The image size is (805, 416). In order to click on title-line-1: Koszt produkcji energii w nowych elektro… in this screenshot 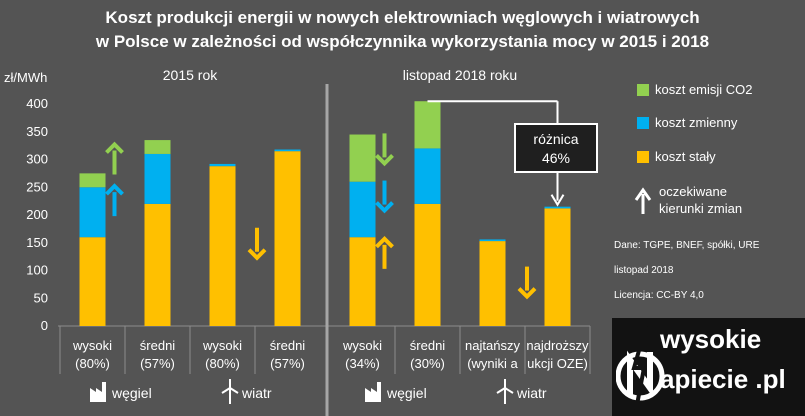, I will do `click(402, 17)`.